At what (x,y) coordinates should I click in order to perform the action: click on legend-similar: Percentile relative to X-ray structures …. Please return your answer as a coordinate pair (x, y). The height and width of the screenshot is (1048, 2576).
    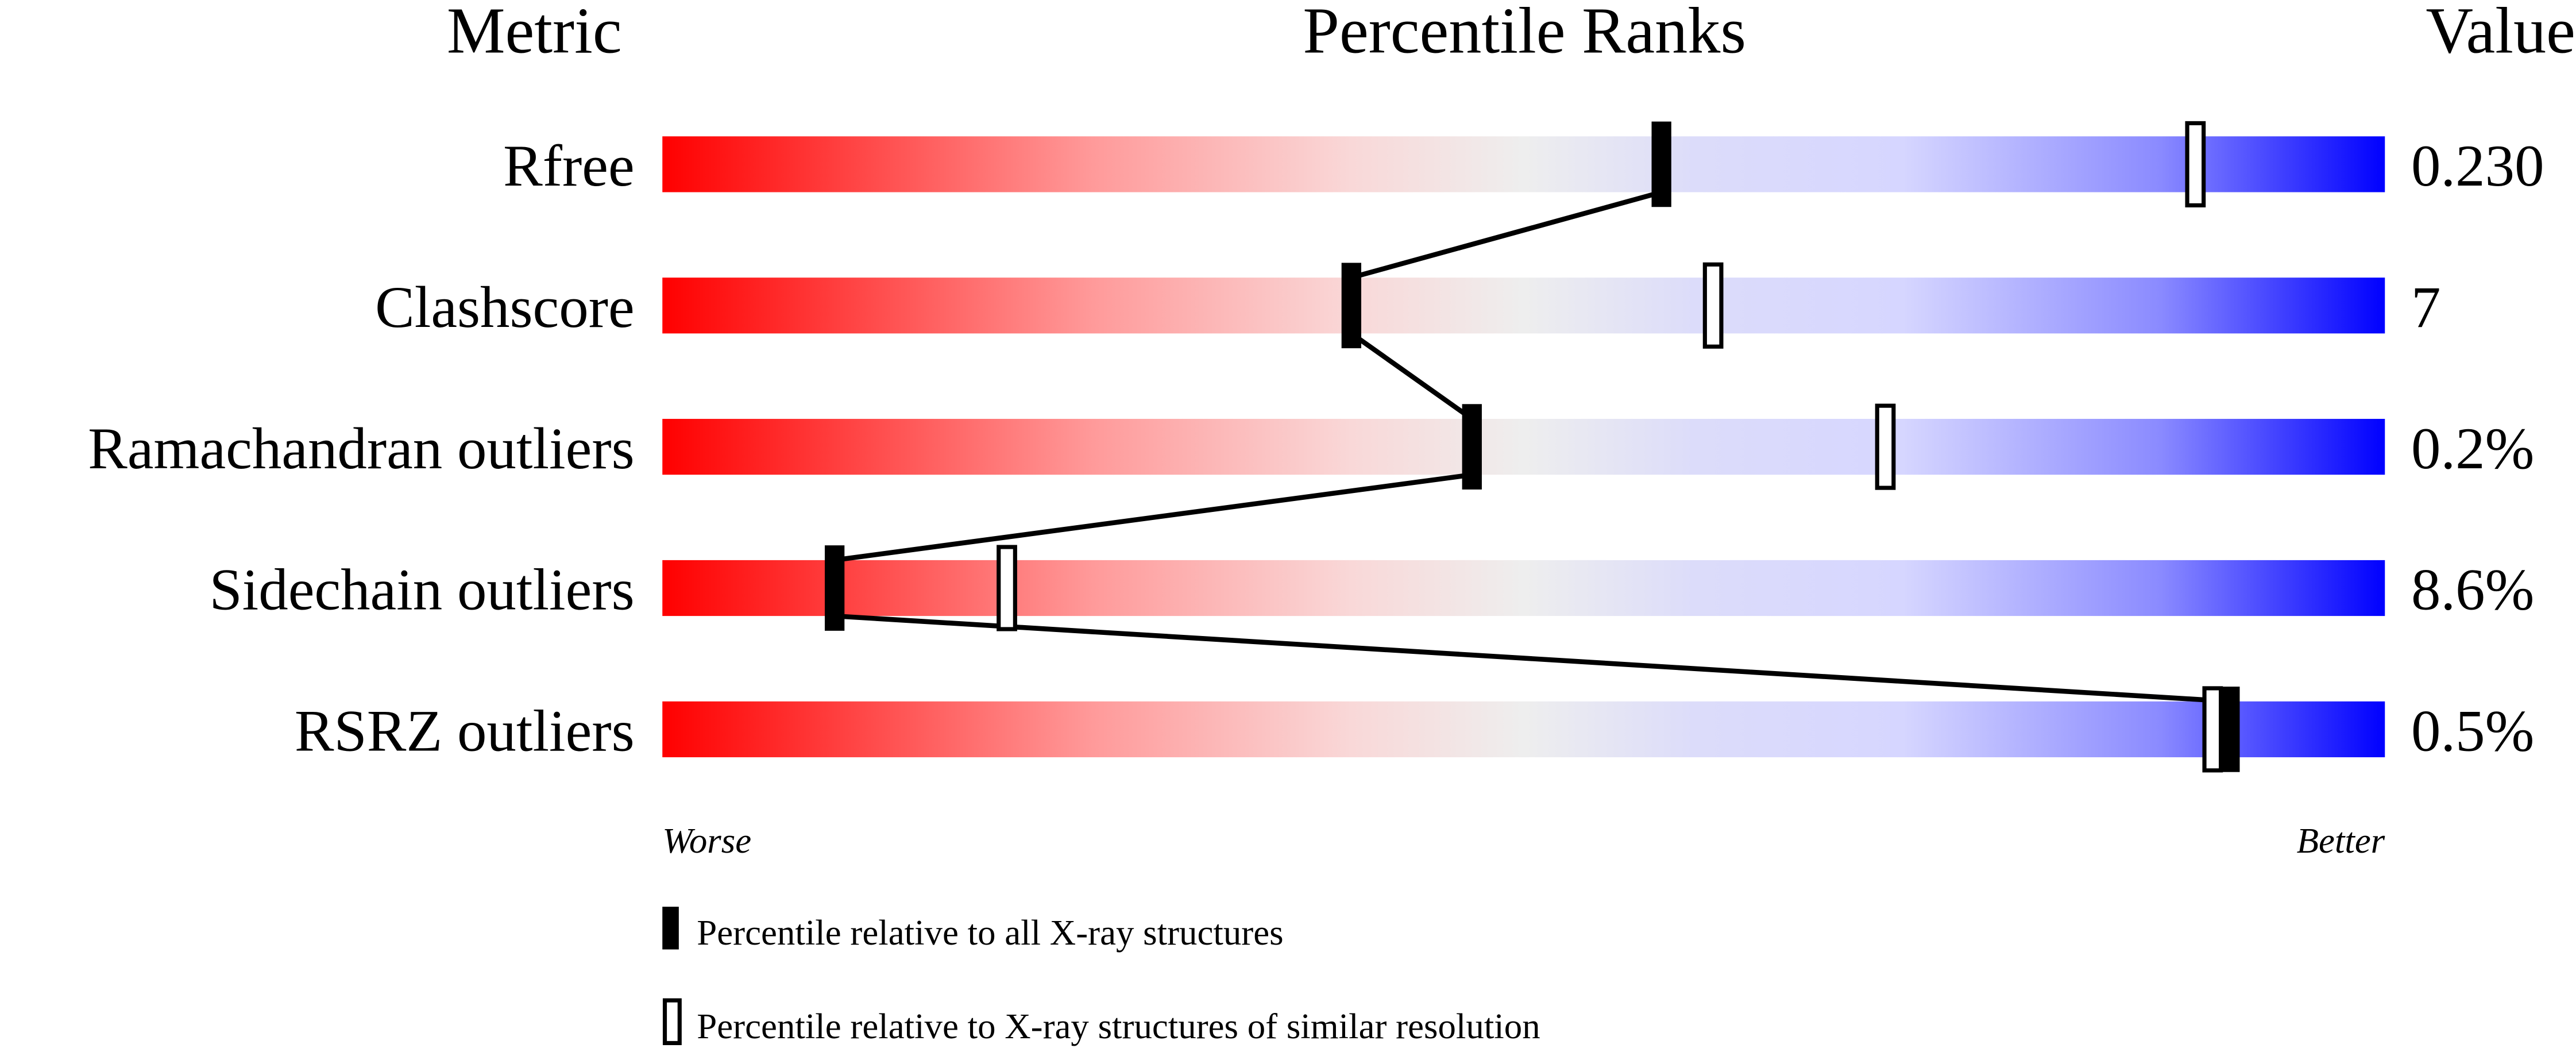
    Looking at the image, I should click on (1118, 1026).